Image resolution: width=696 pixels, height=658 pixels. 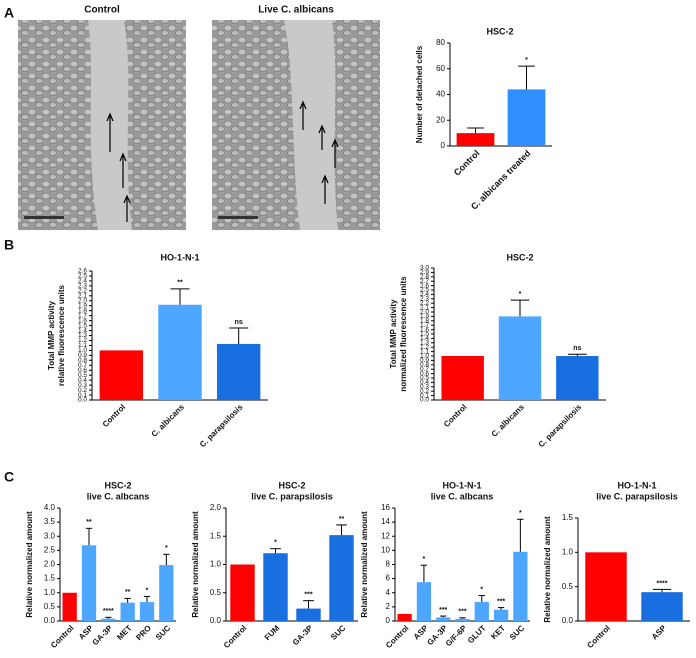 I want to click on y-tick-label: 2.0, so click(x=50, y=564).